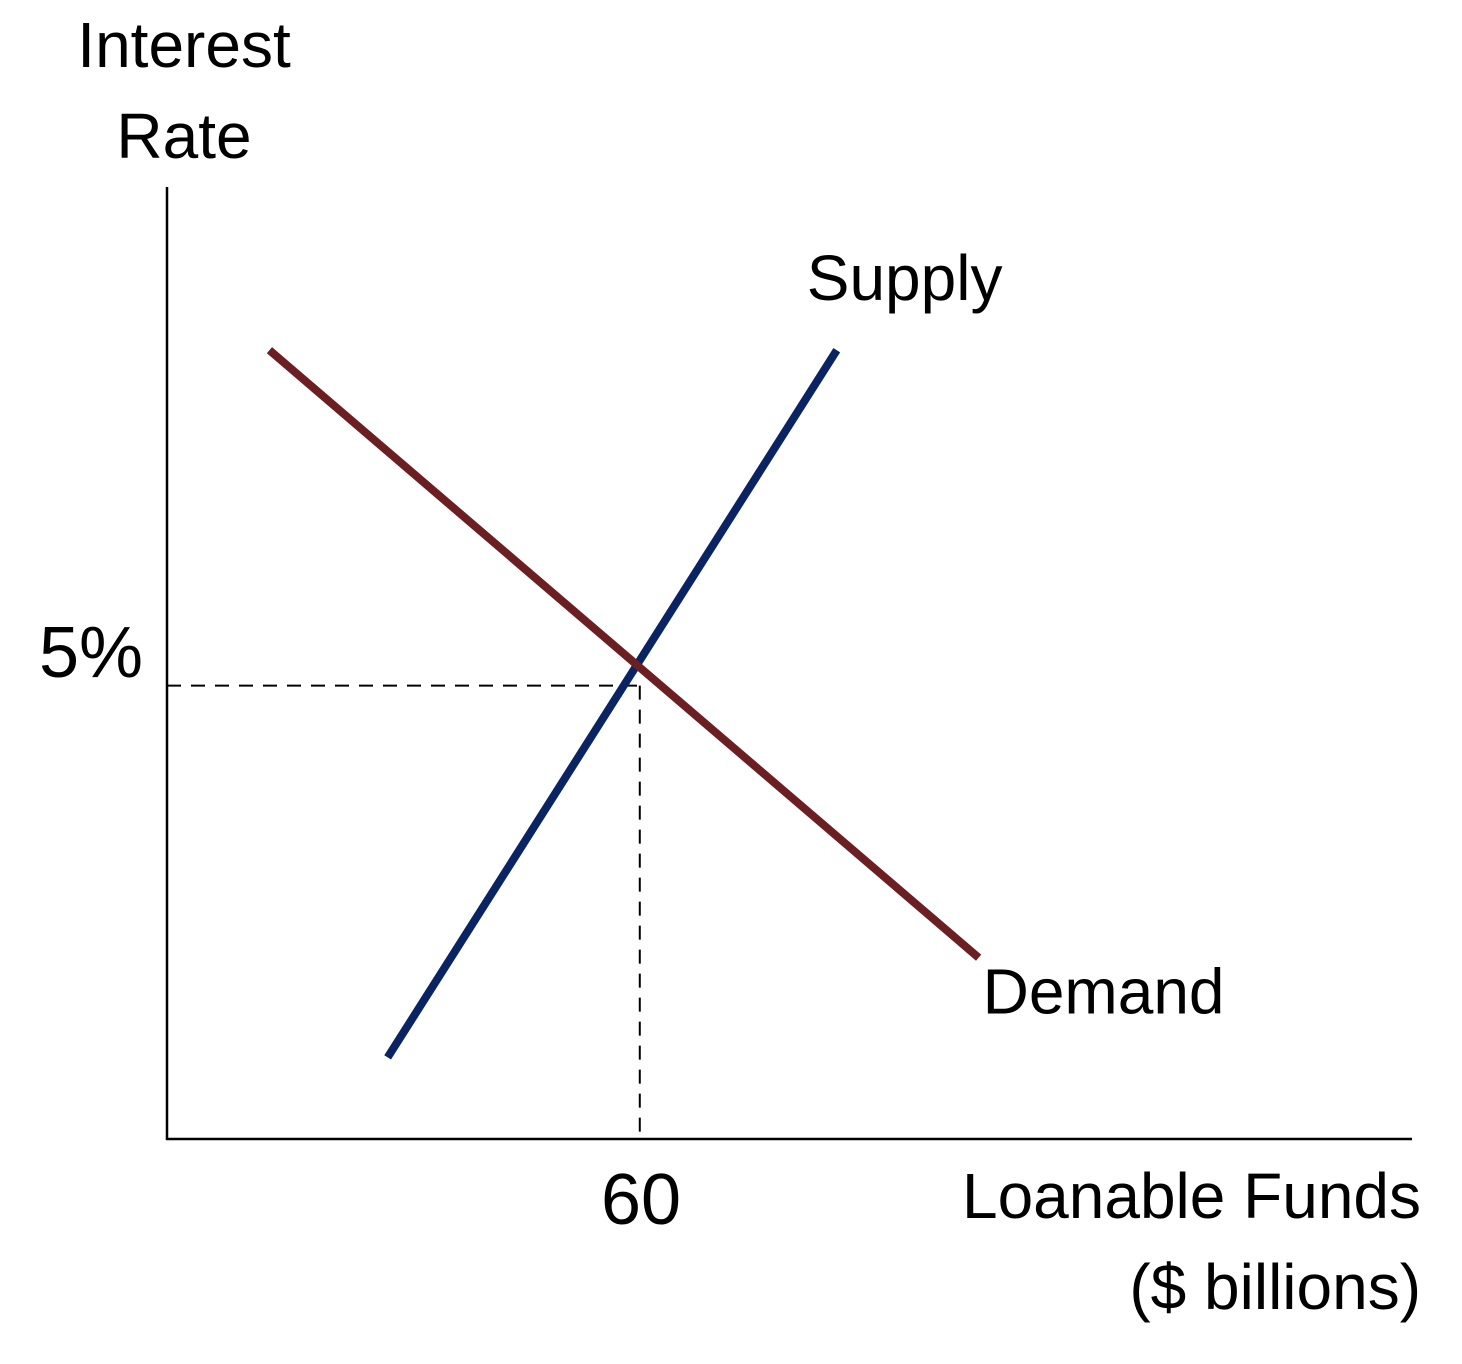 The image size is (1462, 1364). Describe the element at coordinates (1191, 1196) in the screenshot. I see `x-axis-label-line-1: Loanable Funds` at that location.